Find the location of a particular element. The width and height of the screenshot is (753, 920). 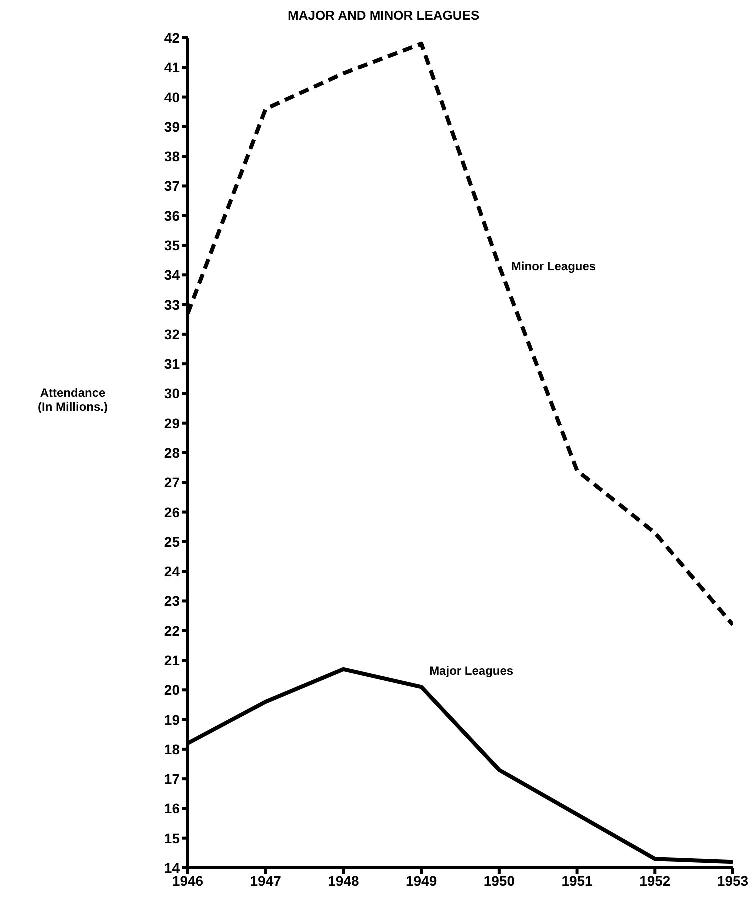

x-tick-label: 1953 is located at coordinates (733, 880).